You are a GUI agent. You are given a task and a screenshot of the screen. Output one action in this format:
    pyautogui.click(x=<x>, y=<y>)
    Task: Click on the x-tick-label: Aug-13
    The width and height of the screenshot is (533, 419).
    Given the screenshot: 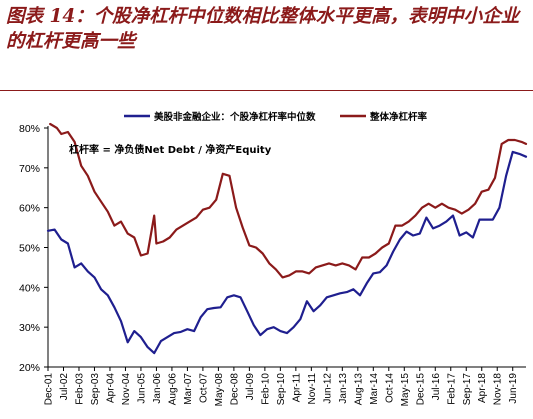 What is the action you would take?
    pyautogui.click(x=358, y=389)
    